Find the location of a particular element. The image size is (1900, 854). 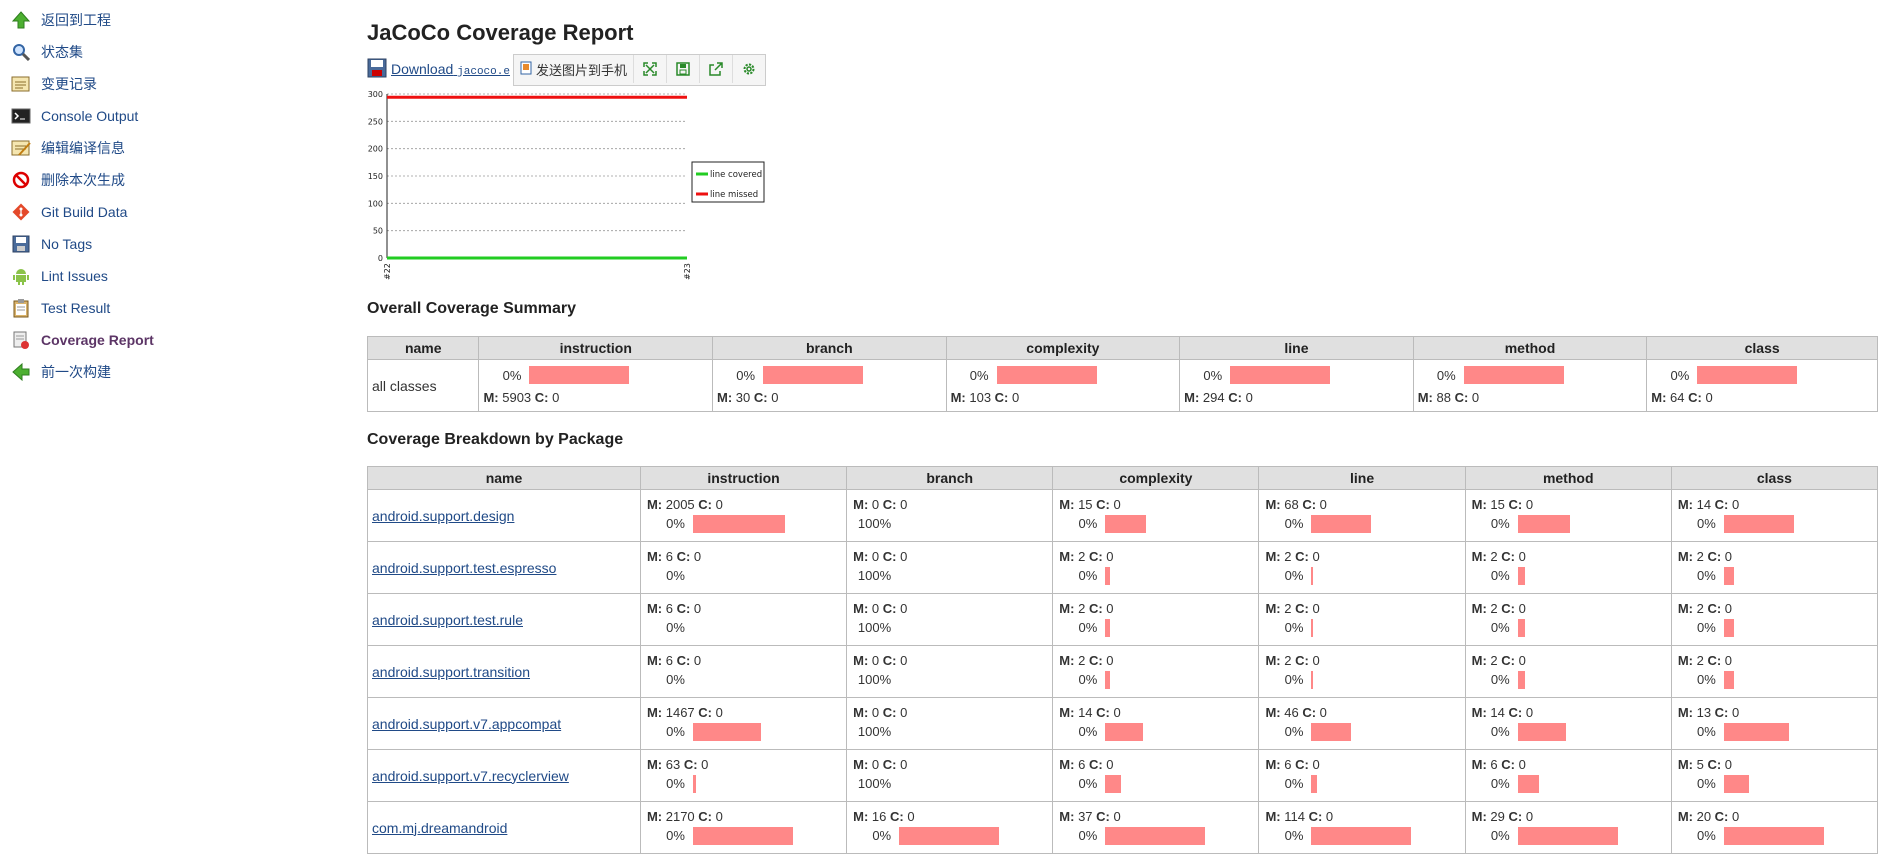

sidebar-item-label: 前一次构建 is located at coordinates (76, 372).